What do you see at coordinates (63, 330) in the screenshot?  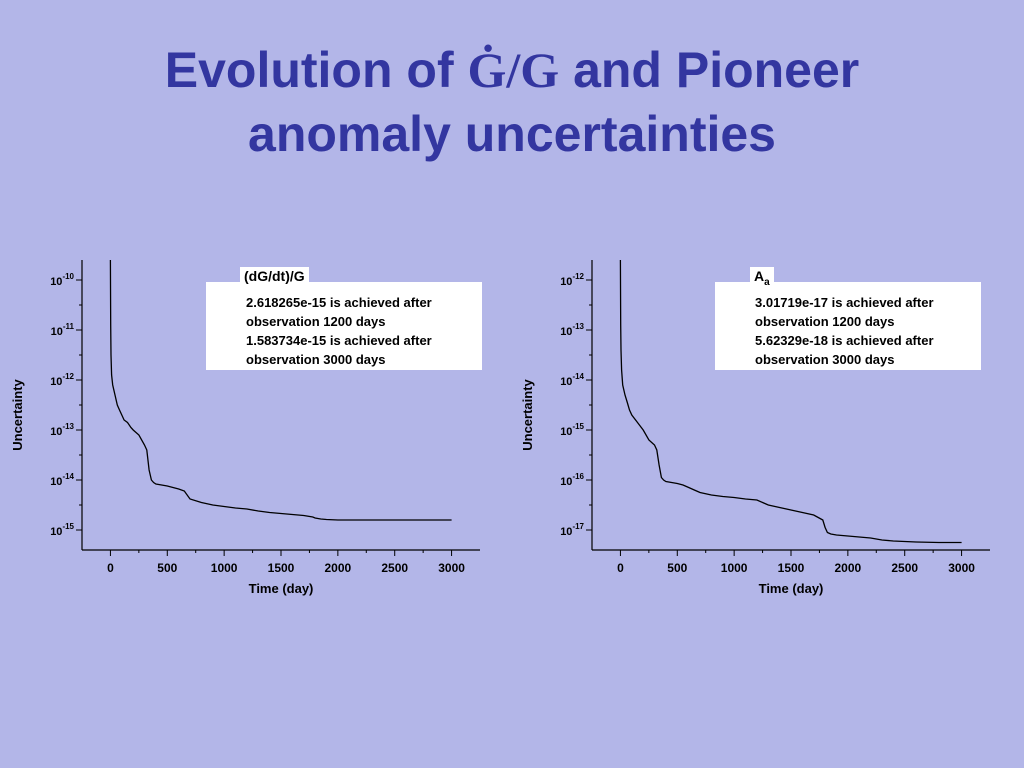 I see `y-tick-label: 10-11` at bounding box center [63, 330].